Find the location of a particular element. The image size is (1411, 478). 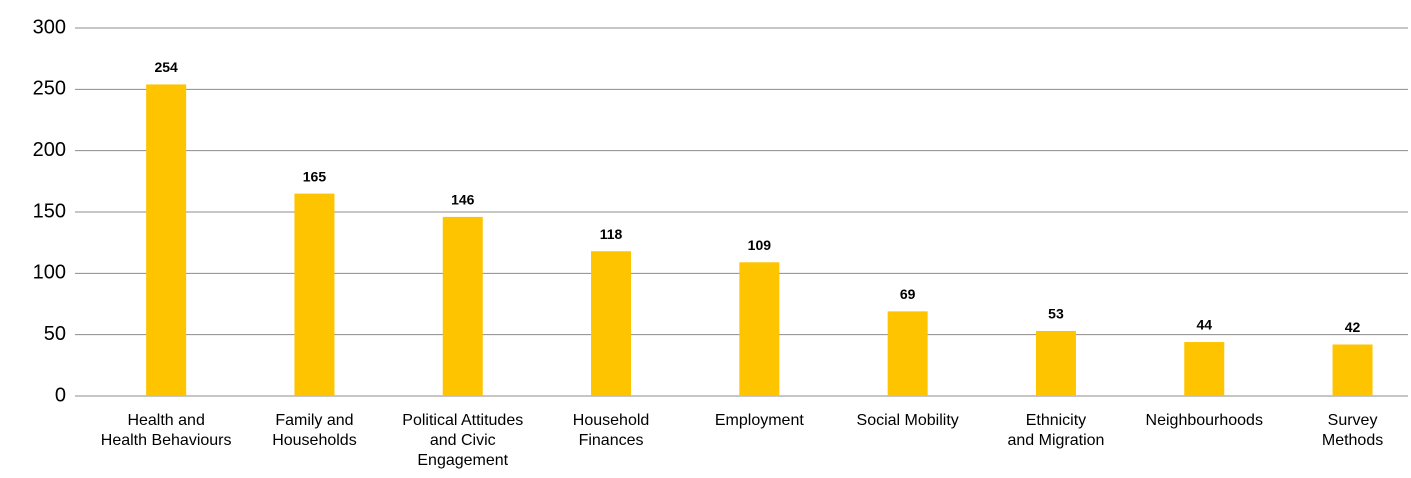

value-label: 44 is located at coordinates (1204, 325).